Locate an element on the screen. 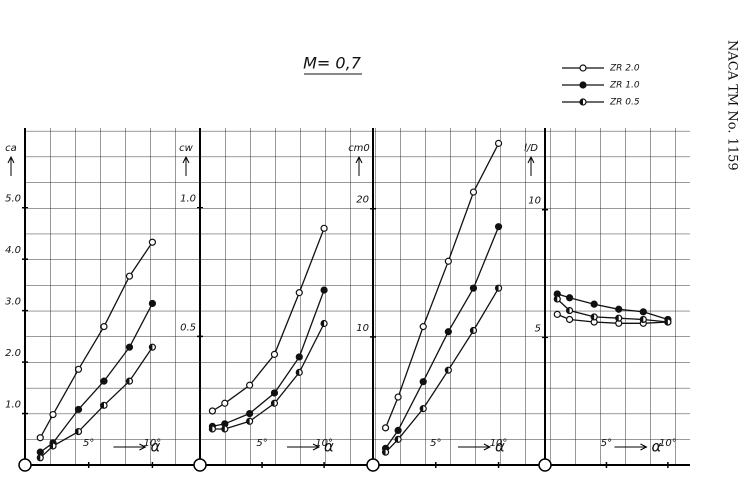 This screenshot has height=500, width=747. origin-circle is located at coordinates (545, 465).